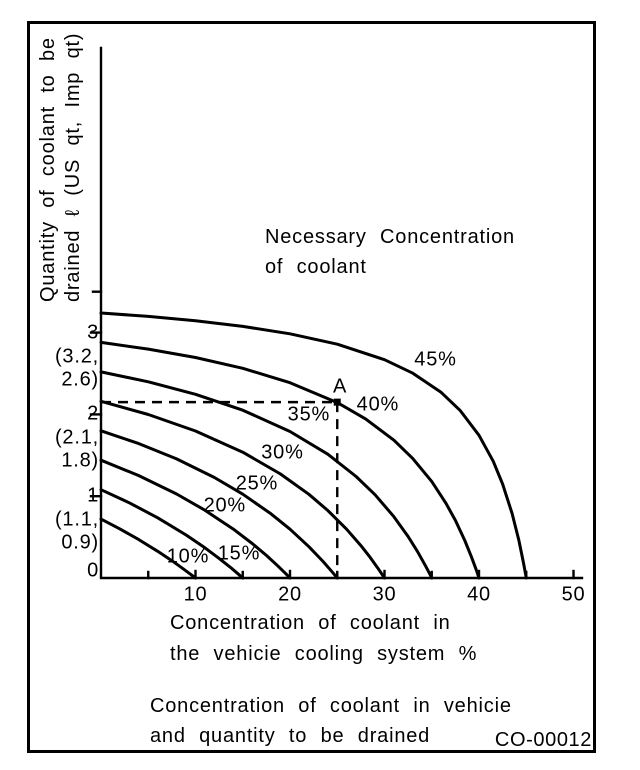 The width and height of the screenshot is (640, 770). I want to click on dashed-guide-lines, so click(220, 489).